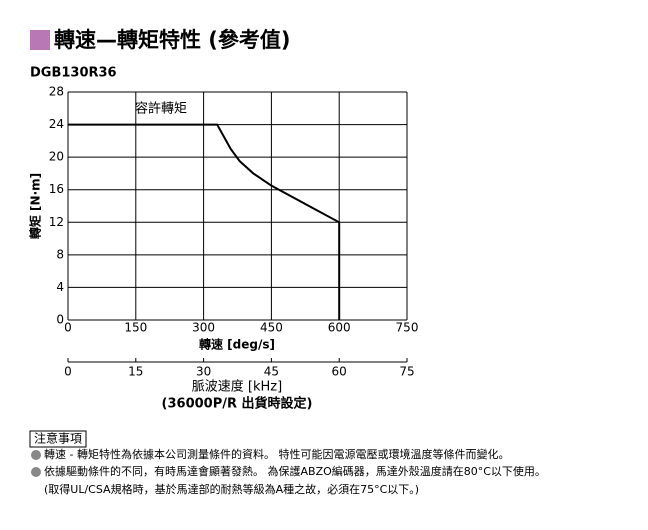 The image size is (648, 530). What do you see at coordinates (339, 372) in the screenshot?
I see `x2-tick-label: 60` at bounding box center [339, 372].